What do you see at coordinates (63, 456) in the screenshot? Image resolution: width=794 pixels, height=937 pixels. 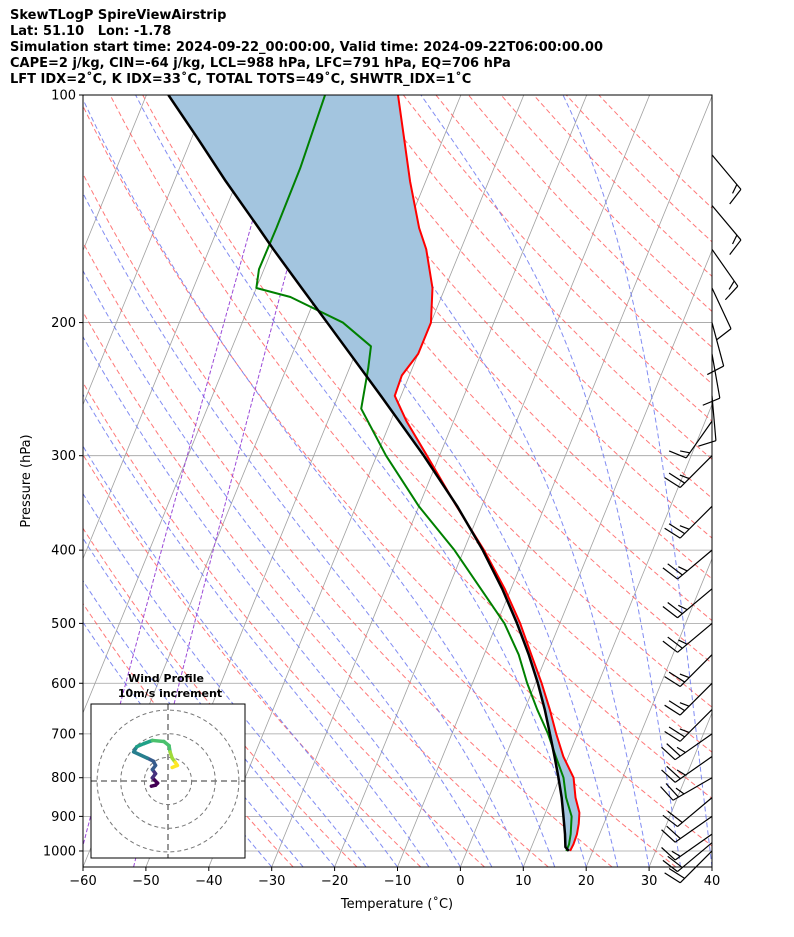 I see `y-tick-label: 300` at bounding box center [63, 456].